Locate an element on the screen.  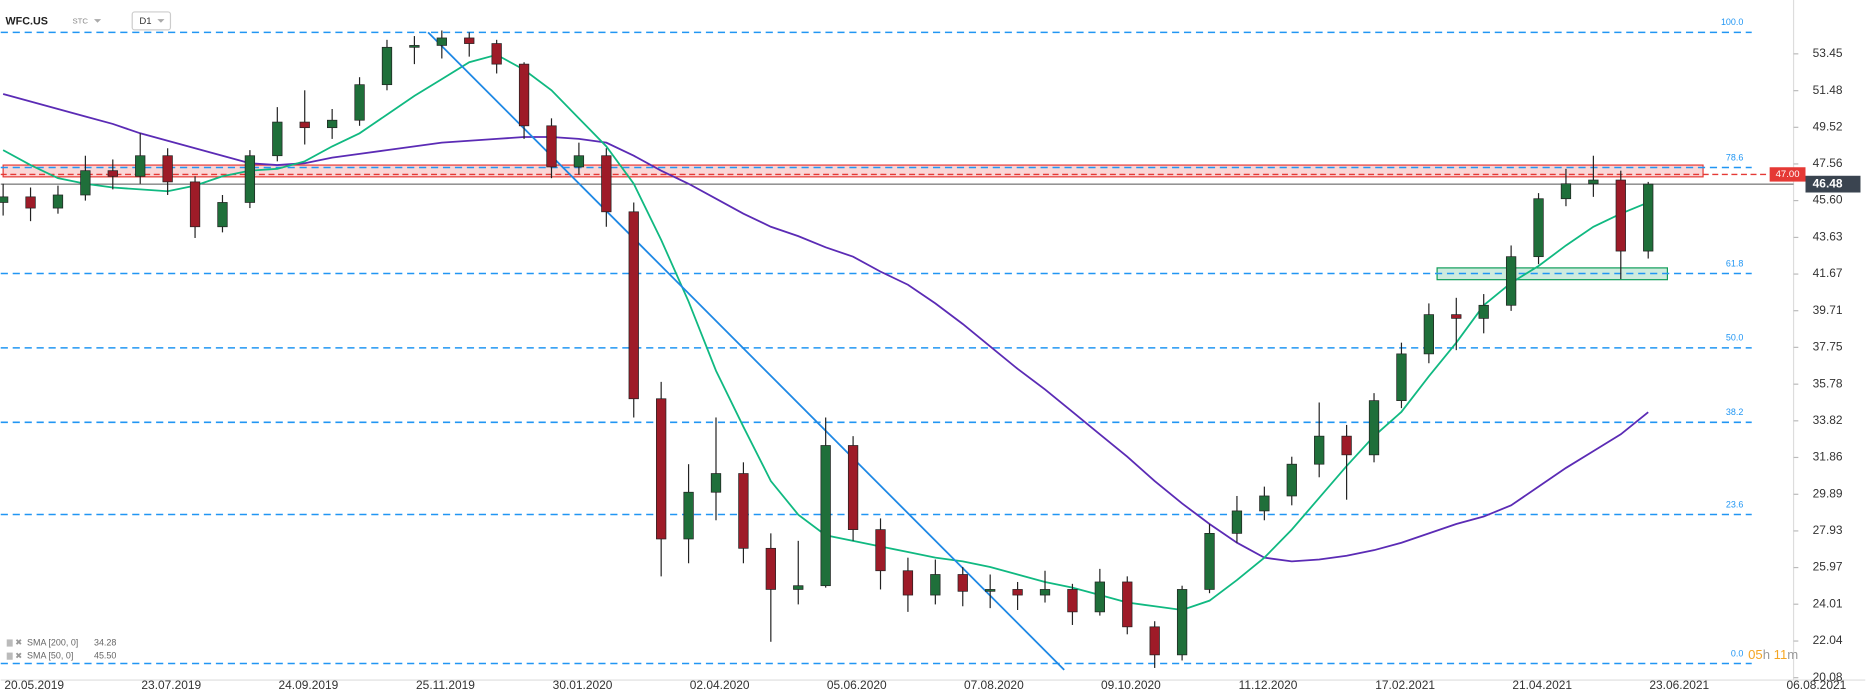
y-tick-label: 53.45 is located at coordinates (1828, 53).